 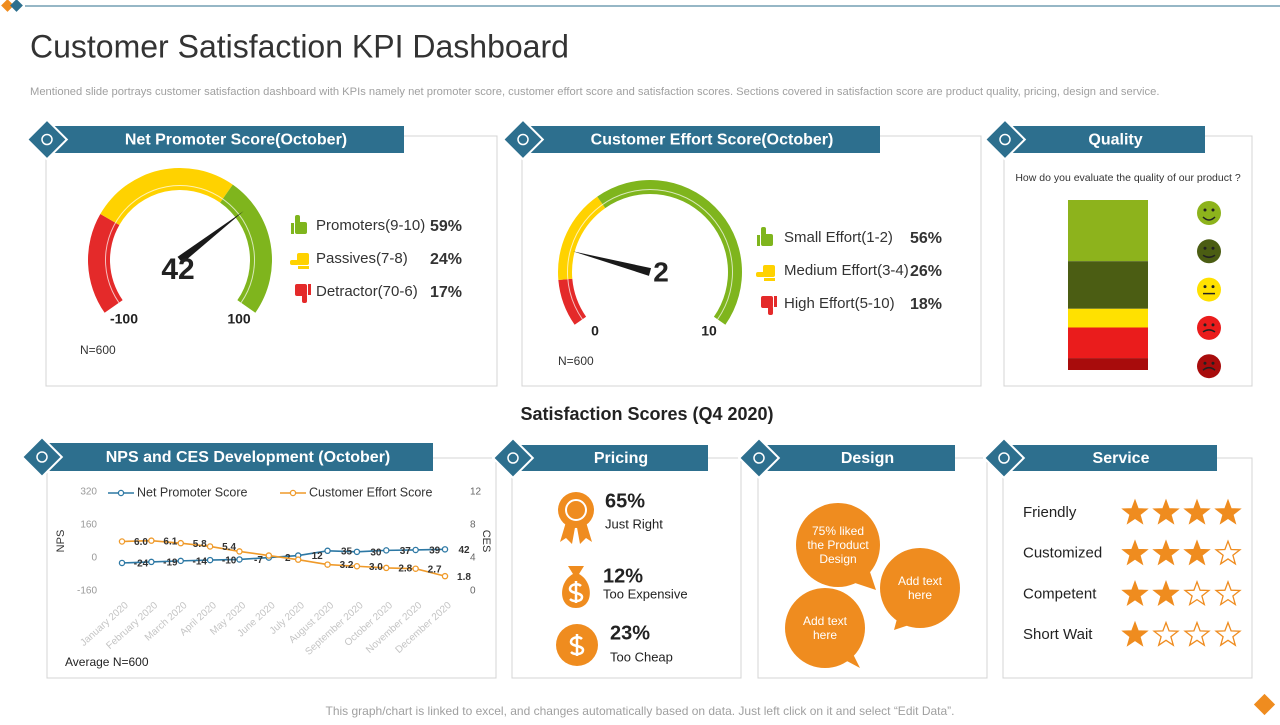 I want to click on y-tick-label: 160, so click(x=88, y=525).